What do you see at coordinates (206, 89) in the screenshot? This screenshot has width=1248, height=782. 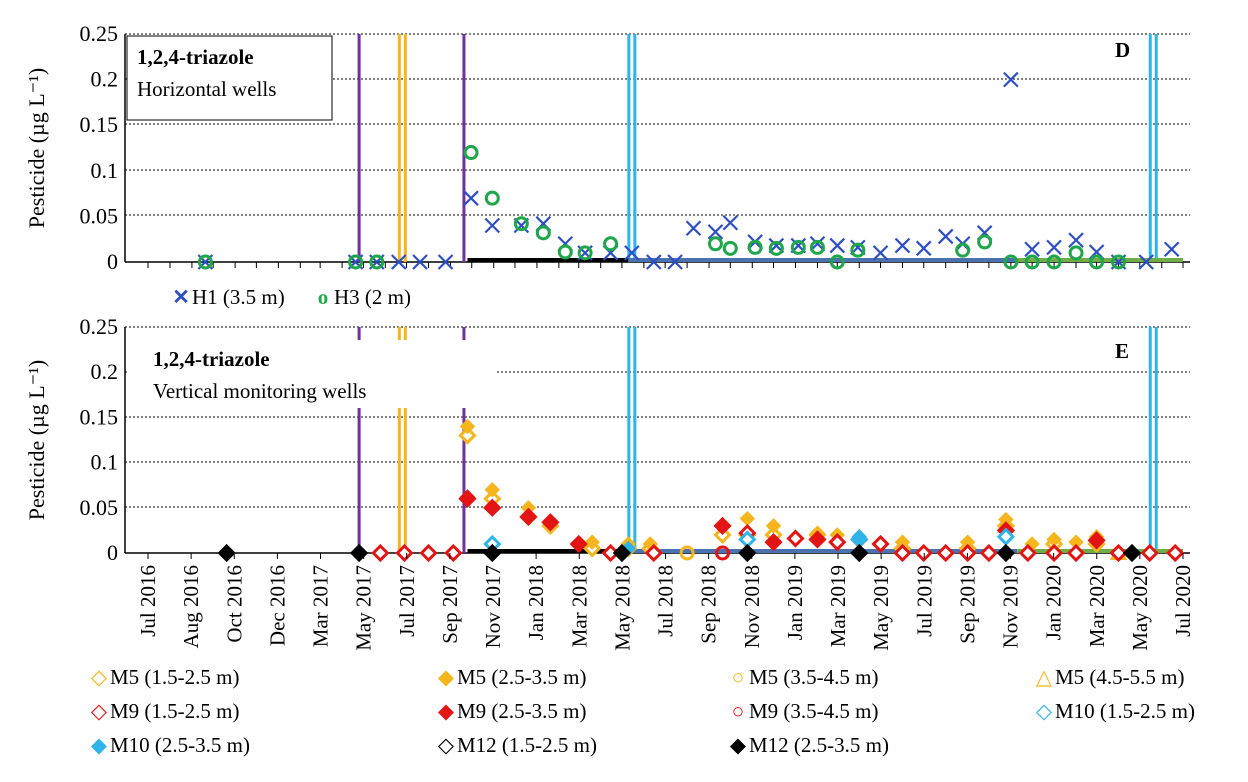 I see `panel-d-subtitle: Horizontal wells` at bounding box center [206, 89].